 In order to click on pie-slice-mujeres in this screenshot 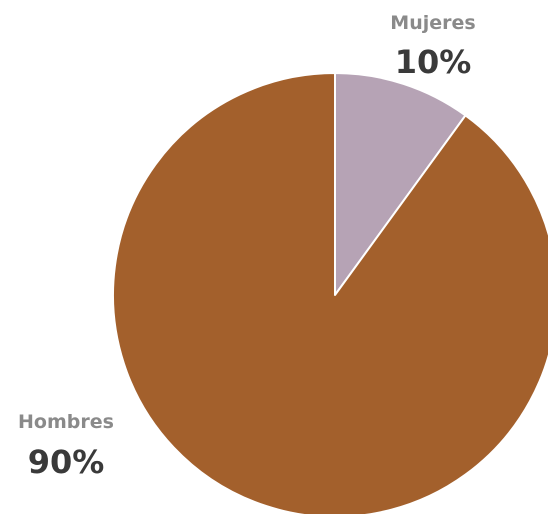, I will do `click(400, 184)`.